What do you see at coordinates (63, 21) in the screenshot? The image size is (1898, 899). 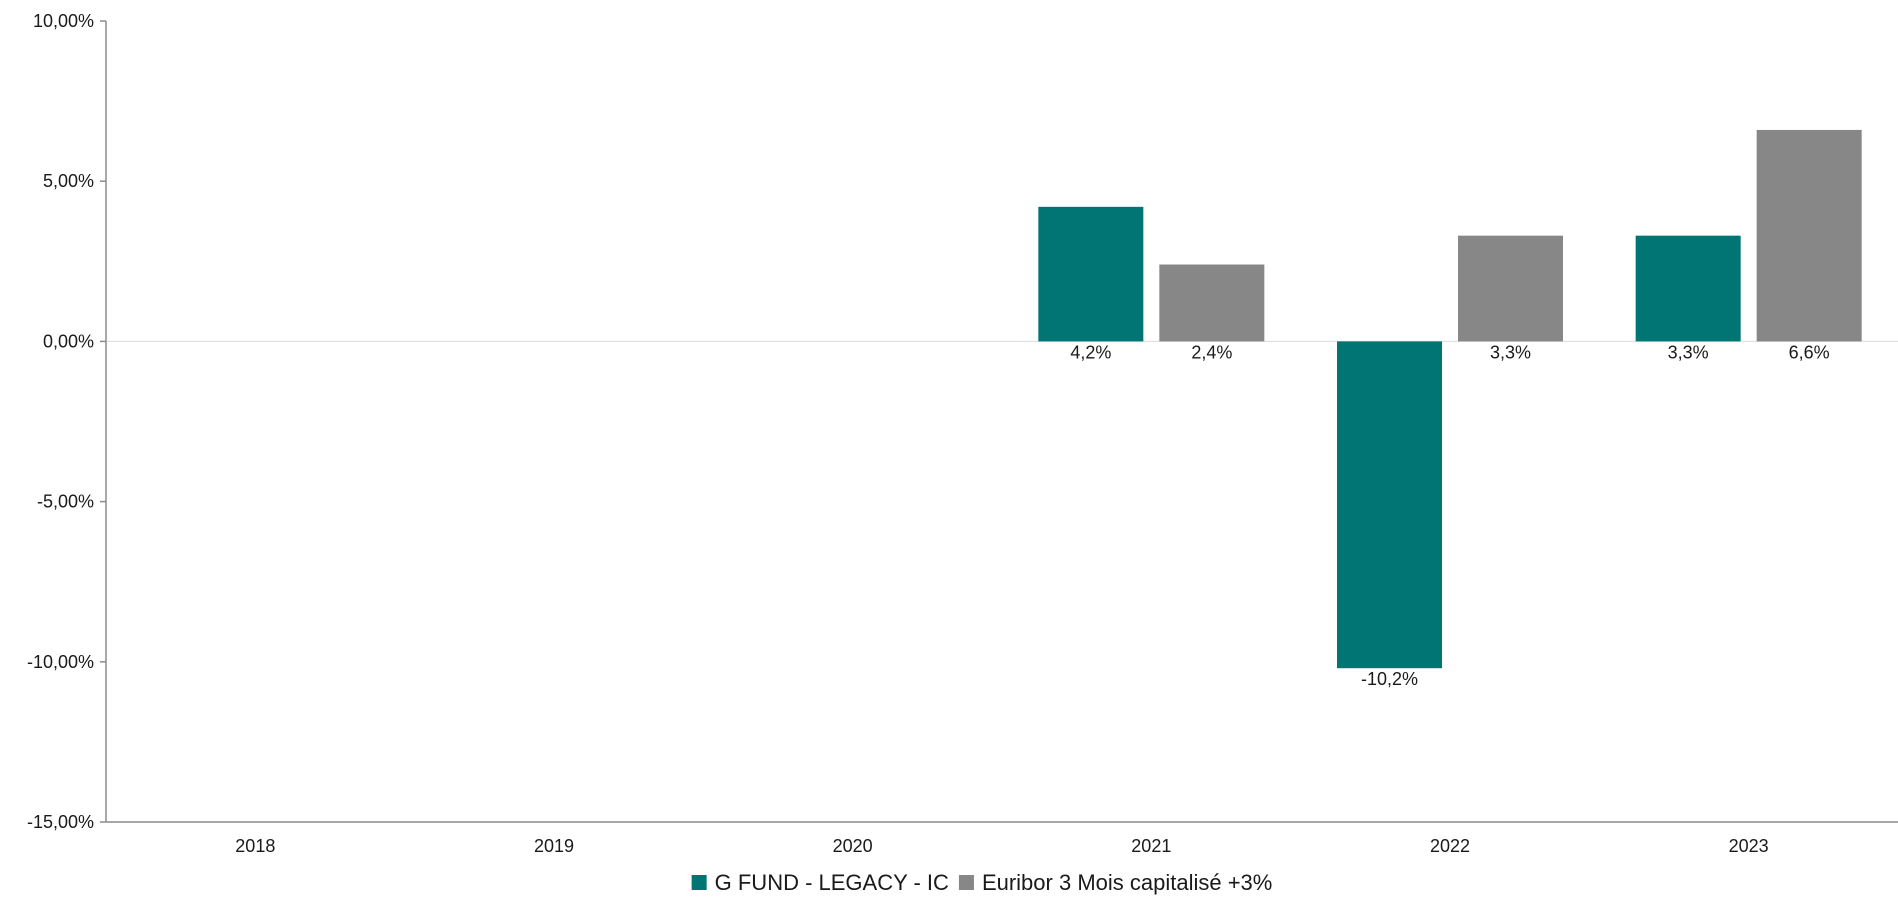 I see `y-tick-label: 10,00%` at bounding box center [63, 21].